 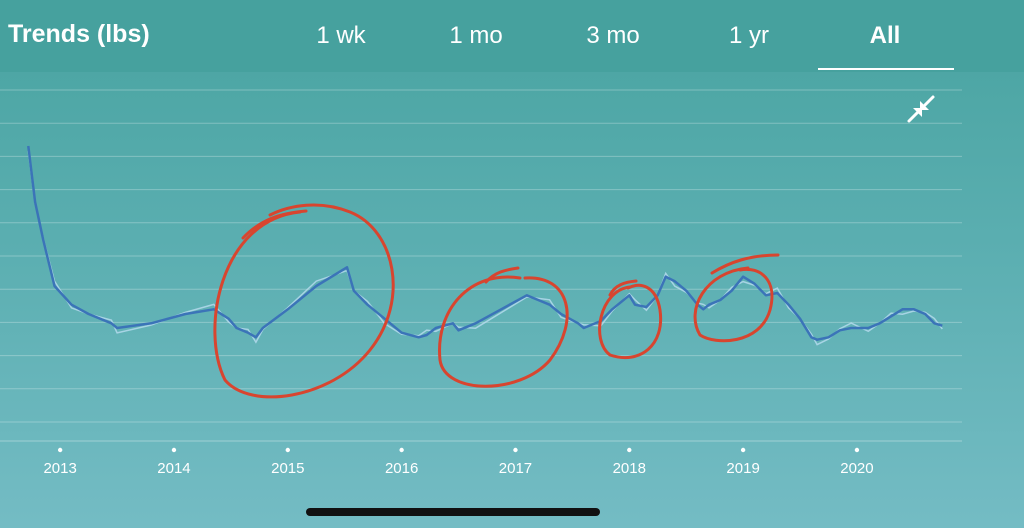 What do you see at coordinates (886, 69) in the screenshot?
I see `active-tab-indicator` at bounding box center [886, 69].